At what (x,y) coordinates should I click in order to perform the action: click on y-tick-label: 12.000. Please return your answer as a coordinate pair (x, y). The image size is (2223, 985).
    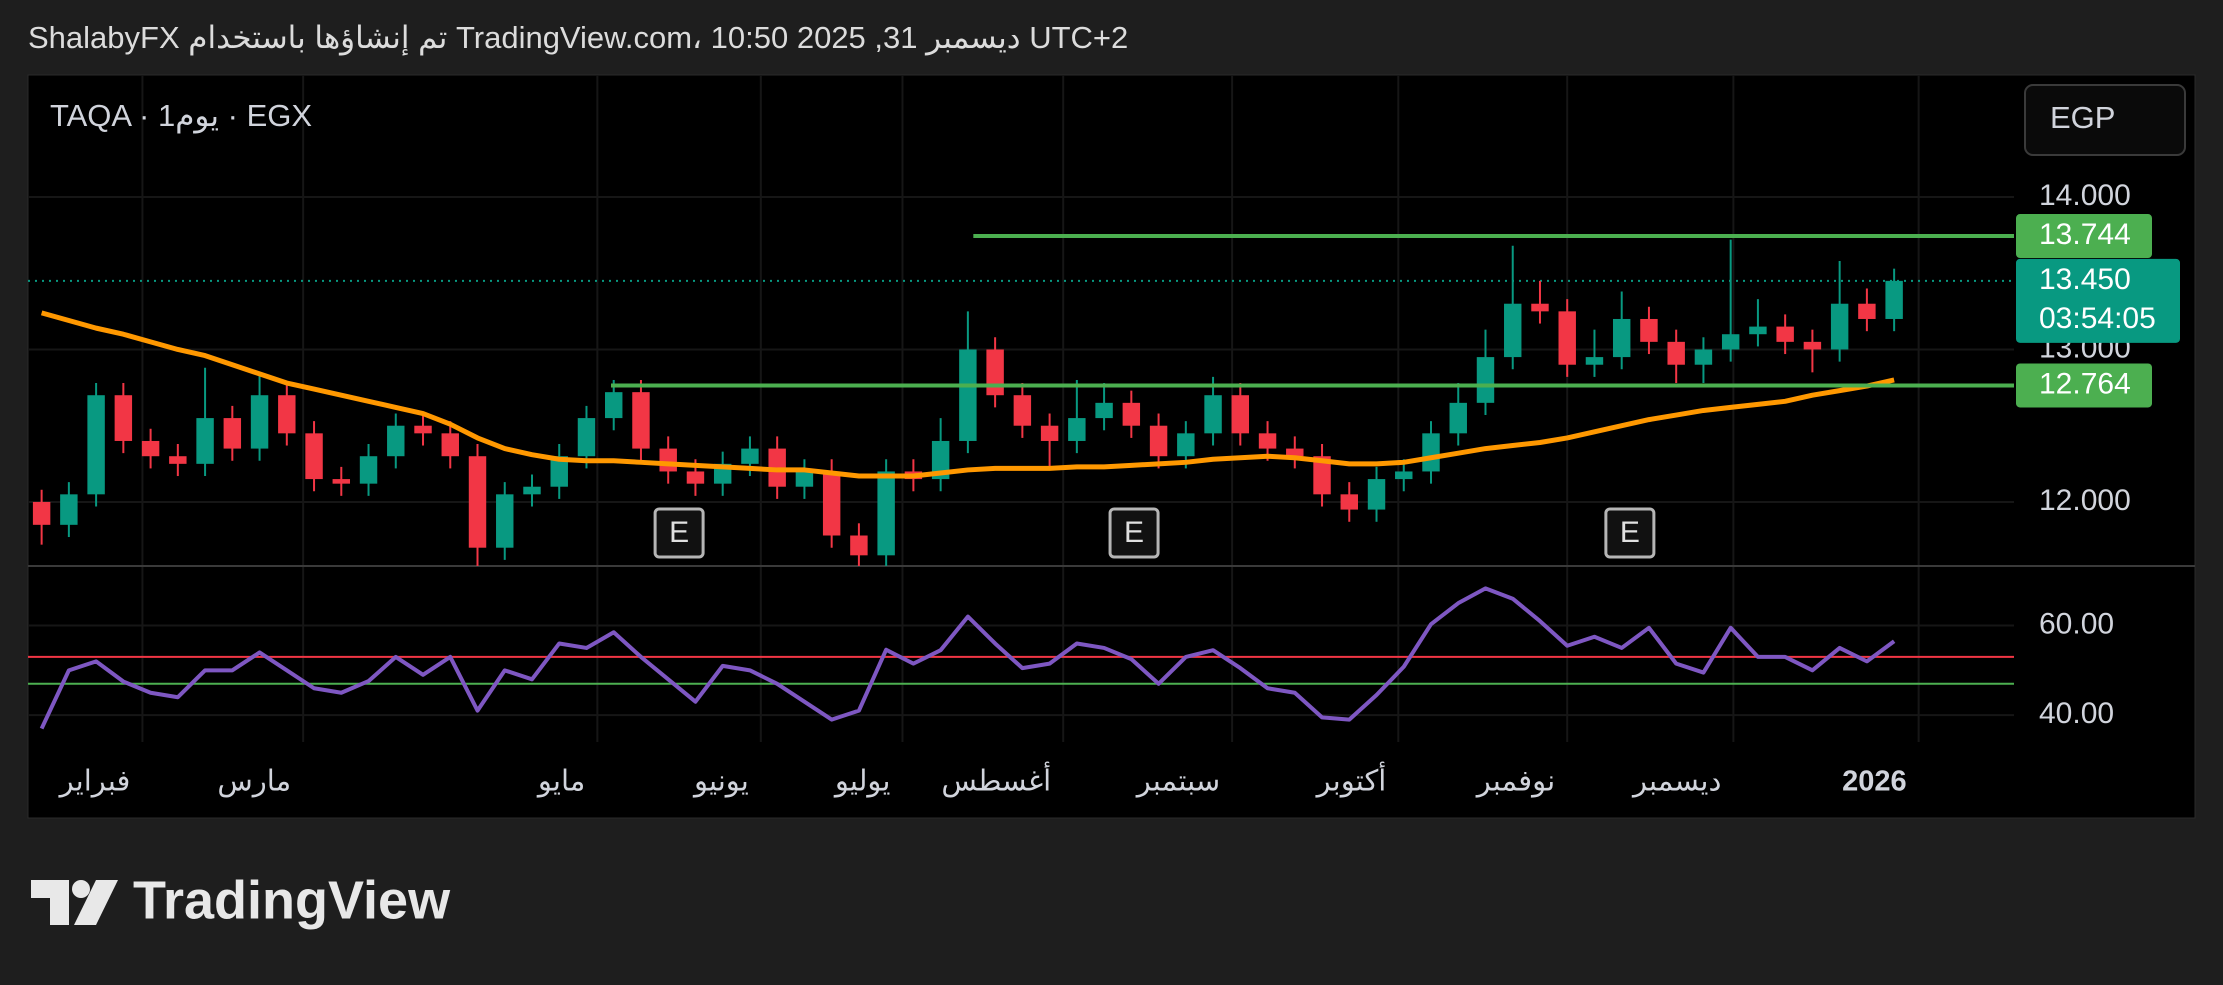
    Looking at the image, I should click on (2085, 500).